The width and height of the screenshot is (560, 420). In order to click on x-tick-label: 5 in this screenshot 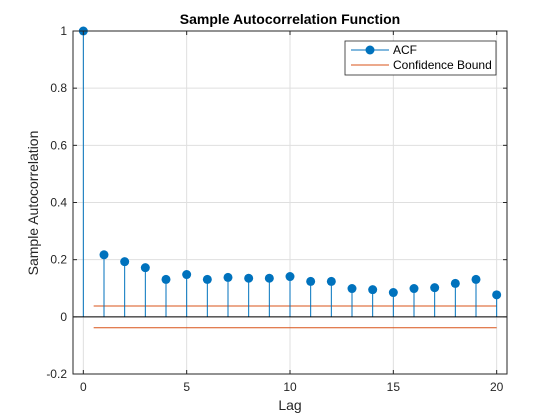, I will do `click(186, 387)`.